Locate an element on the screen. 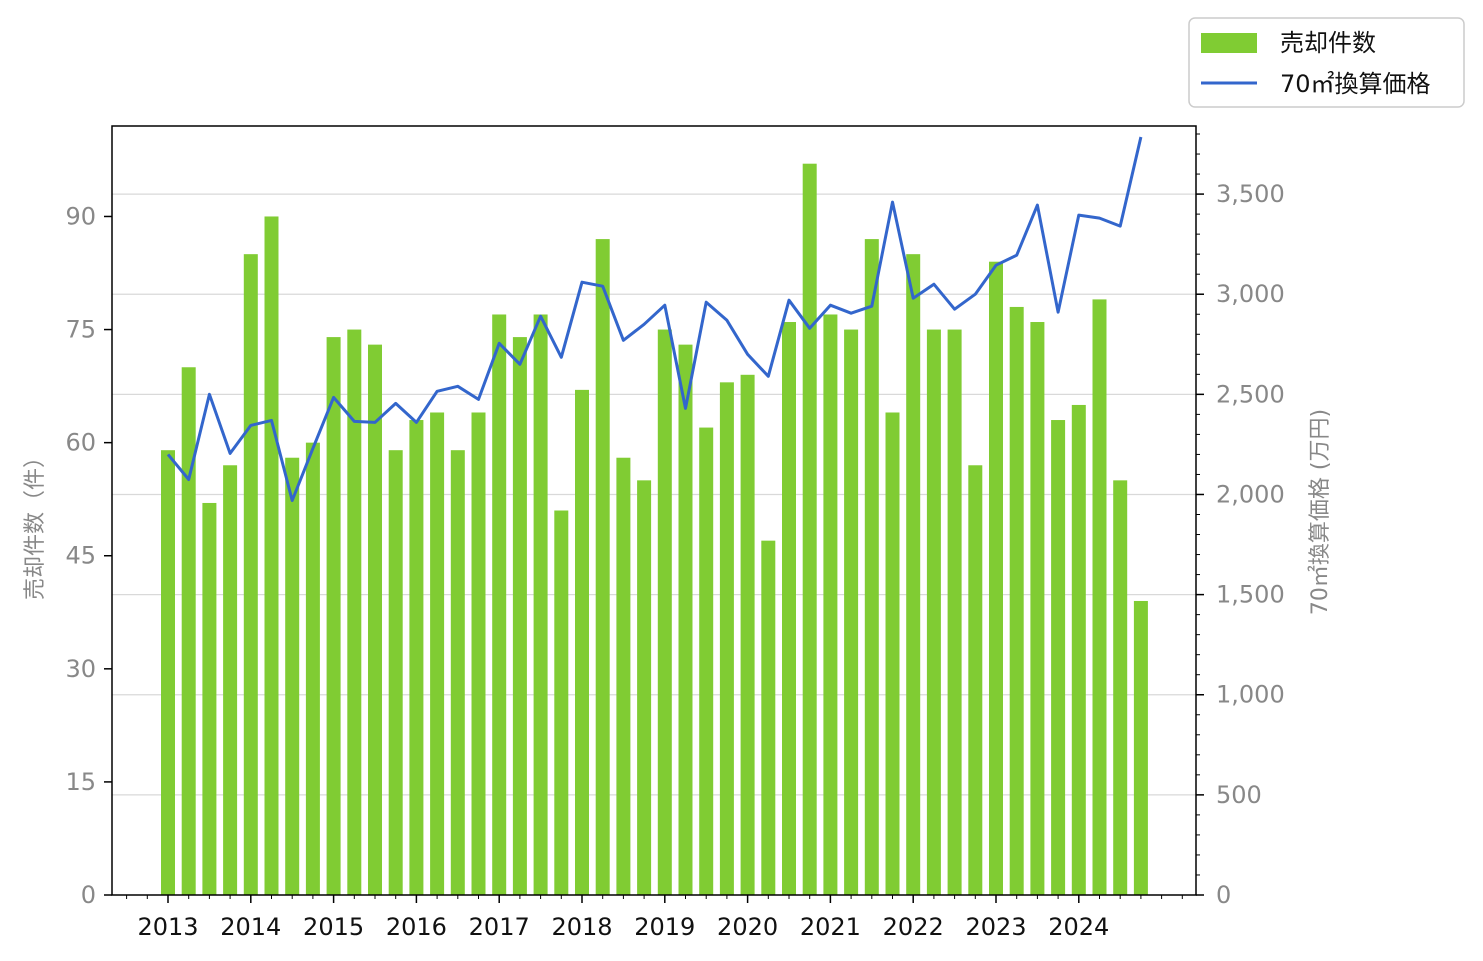 The height and width of the screenshot is (961, 1483). legend-box is located at coordinates (1326, 62).